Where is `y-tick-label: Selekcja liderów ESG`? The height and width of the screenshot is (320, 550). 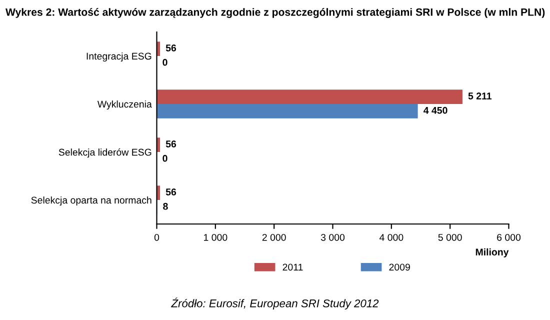 y-tick-label: Selekcja liderów ESG is located at coordinates (105, 153).